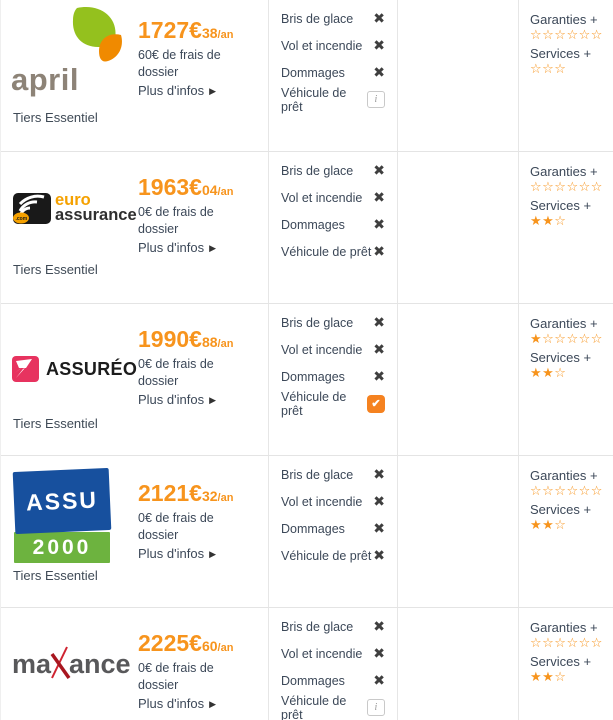  Describe the element at coordinates (22, 219) in the screenshot. I see `svg-text: .com` at that location.